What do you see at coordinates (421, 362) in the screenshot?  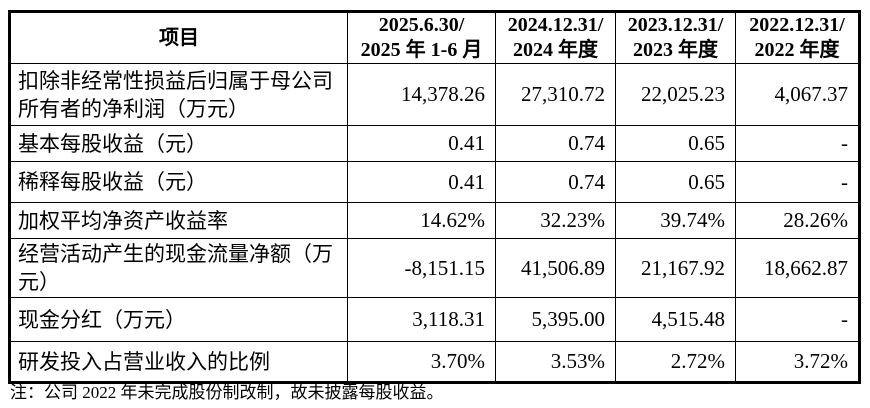 I see `value-cell: 3.70%` at bounding box center [421, 362].